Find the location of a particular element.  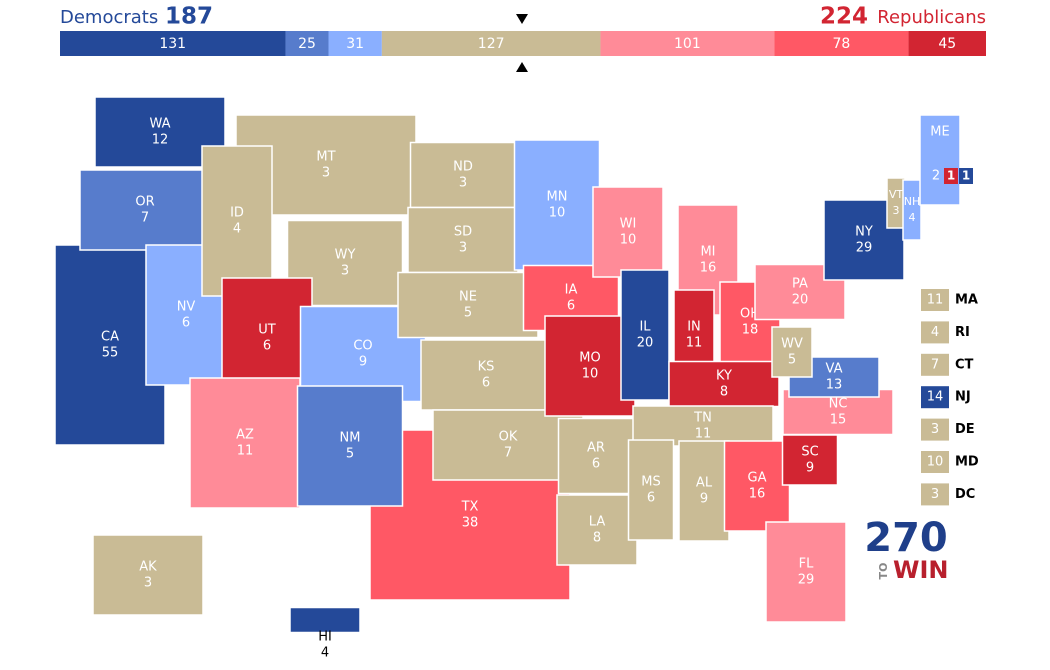

bar-label: 45 is located at coordinates (947, 44).